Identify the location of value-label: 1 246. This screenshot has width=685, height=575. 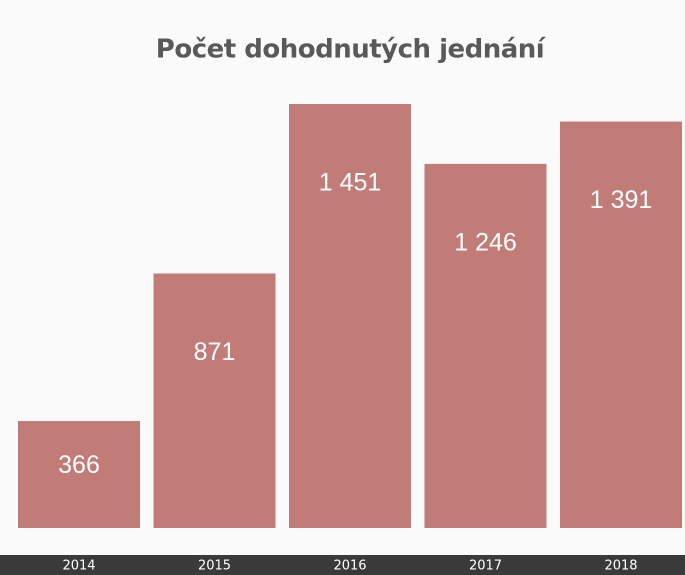
(485, 243).